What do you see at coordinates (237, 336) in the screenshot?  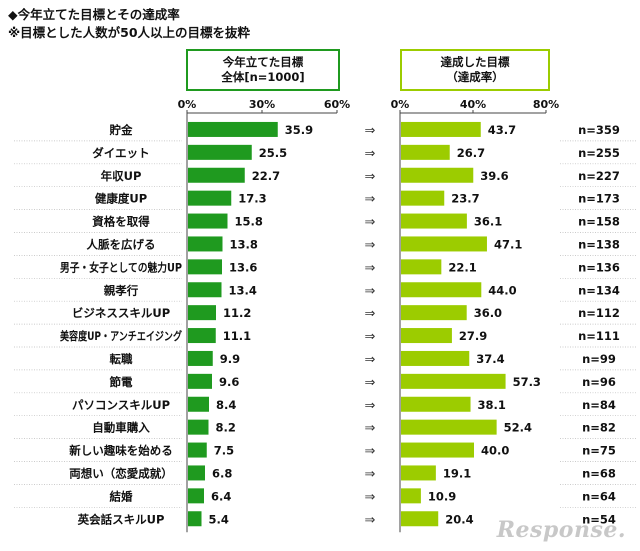 I see `p1-value-label-9: 11.1` at bounding box center [237, 336].